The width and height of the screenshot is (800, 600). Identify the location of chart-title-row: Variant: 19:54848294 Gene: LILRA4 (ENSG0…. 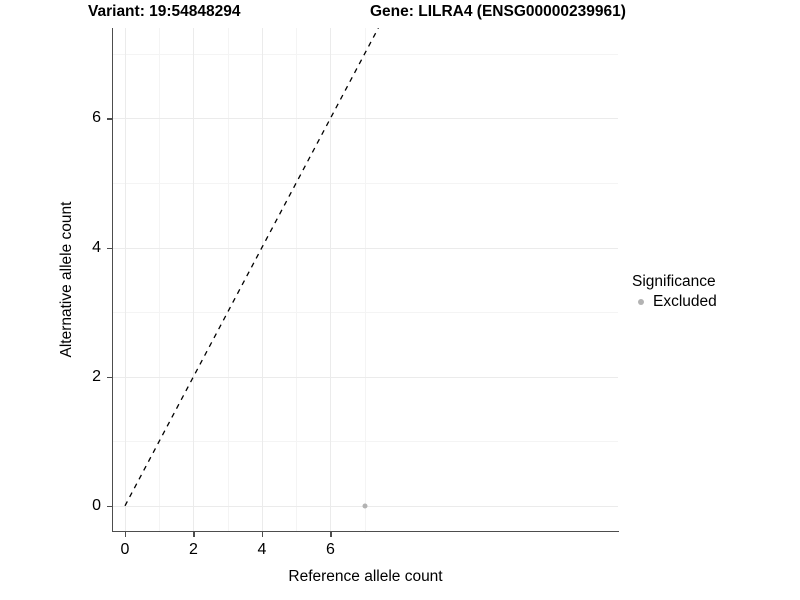
(400, 15).